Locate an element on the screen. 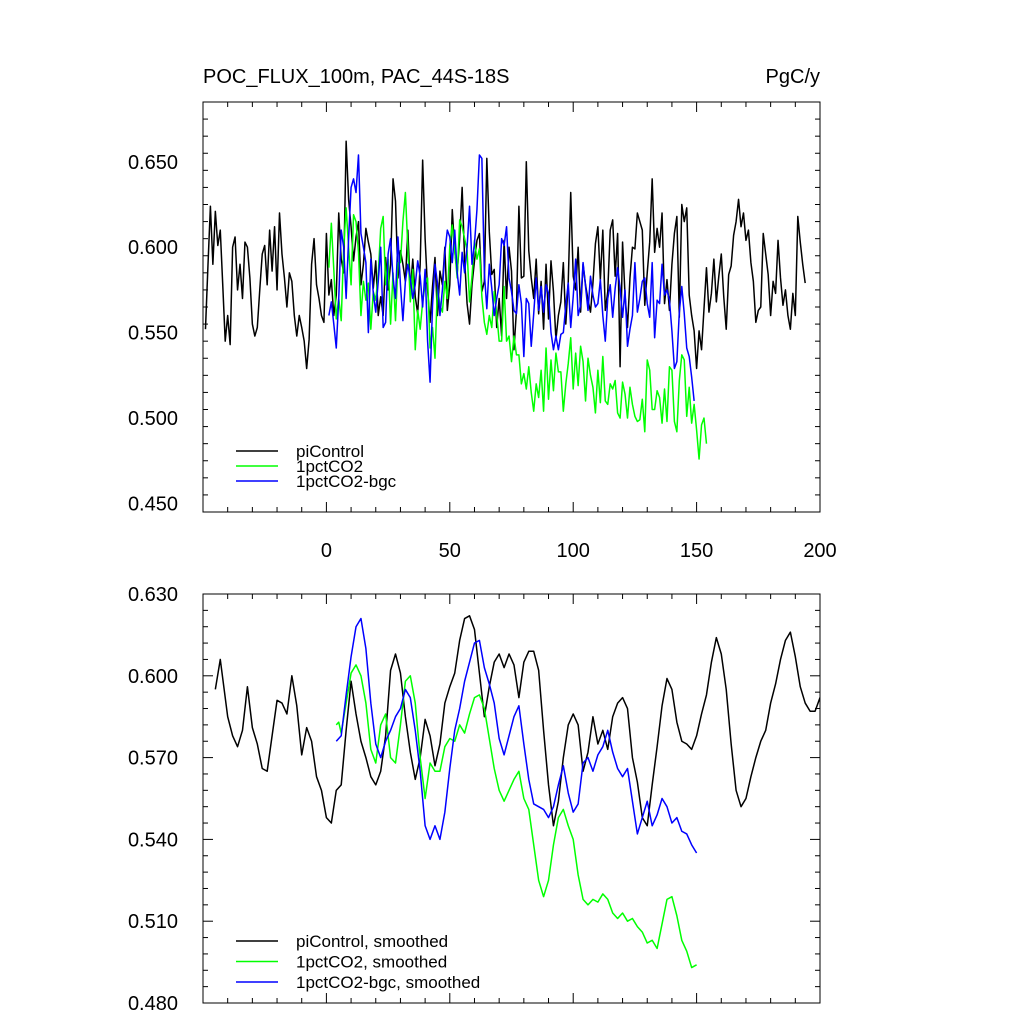 The image size is (1024, 1029). series-line-picontrol is located at coordinates (505, 255).